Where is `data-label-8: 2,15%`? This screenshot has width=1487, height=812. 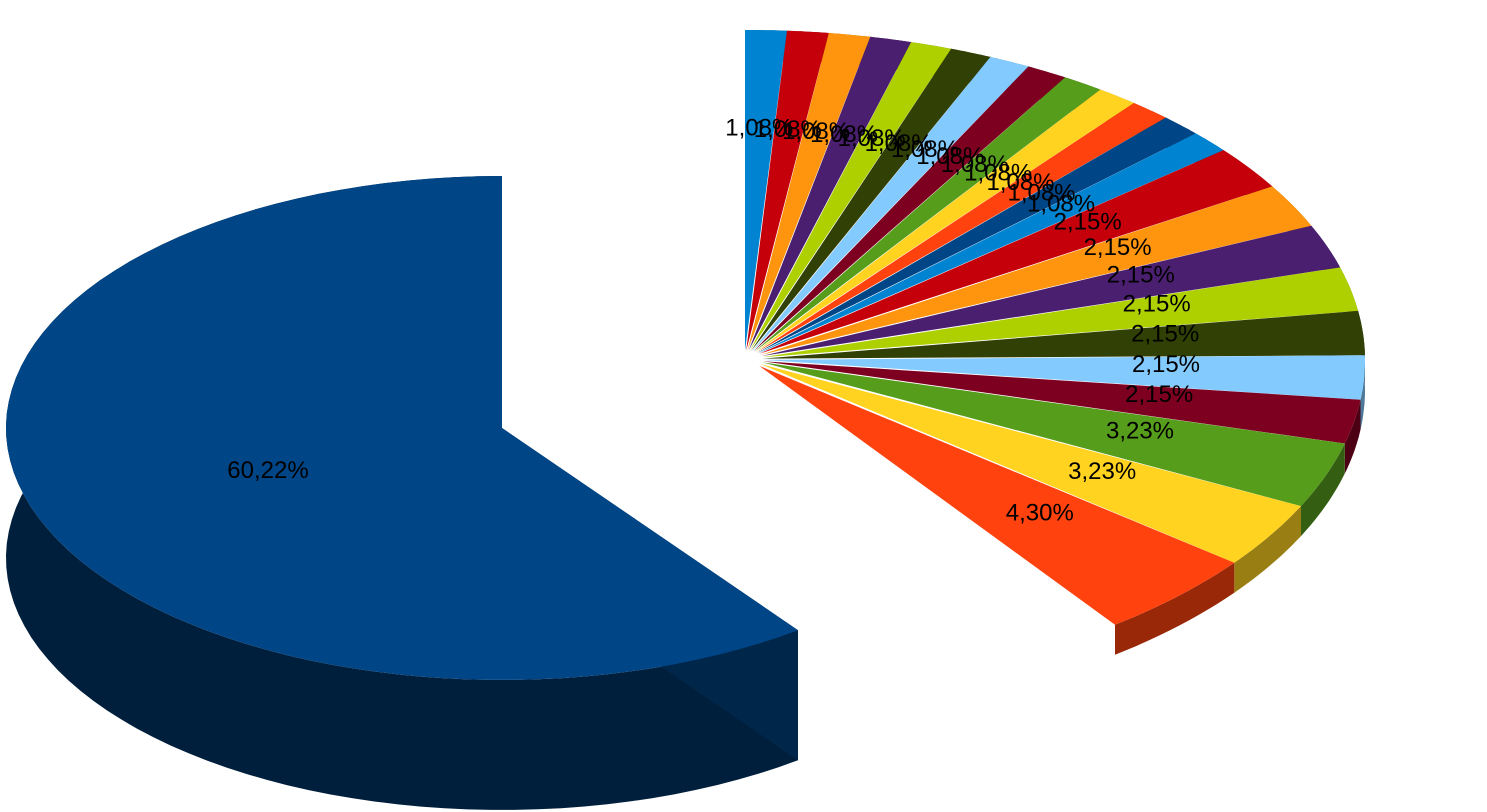
data-label-8: 2,15% is located at coordinates (1141, 275).